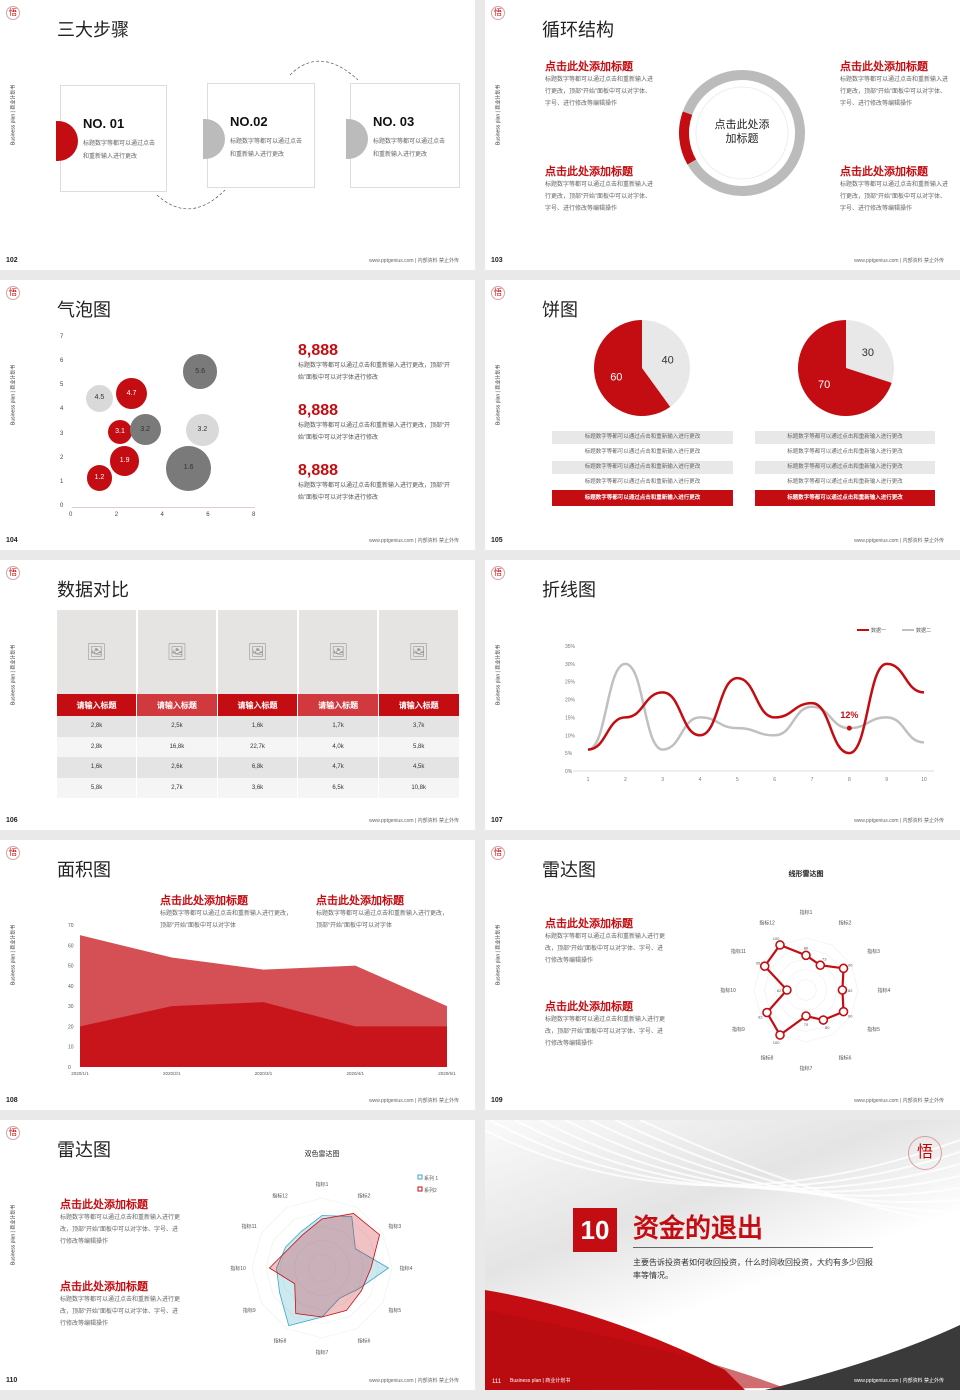 The width and height of the screenshot is (960, 1400). Describe the element at coordinates (406, 1268) in the screenshot. I see `axis-label: 指标4` at that location.